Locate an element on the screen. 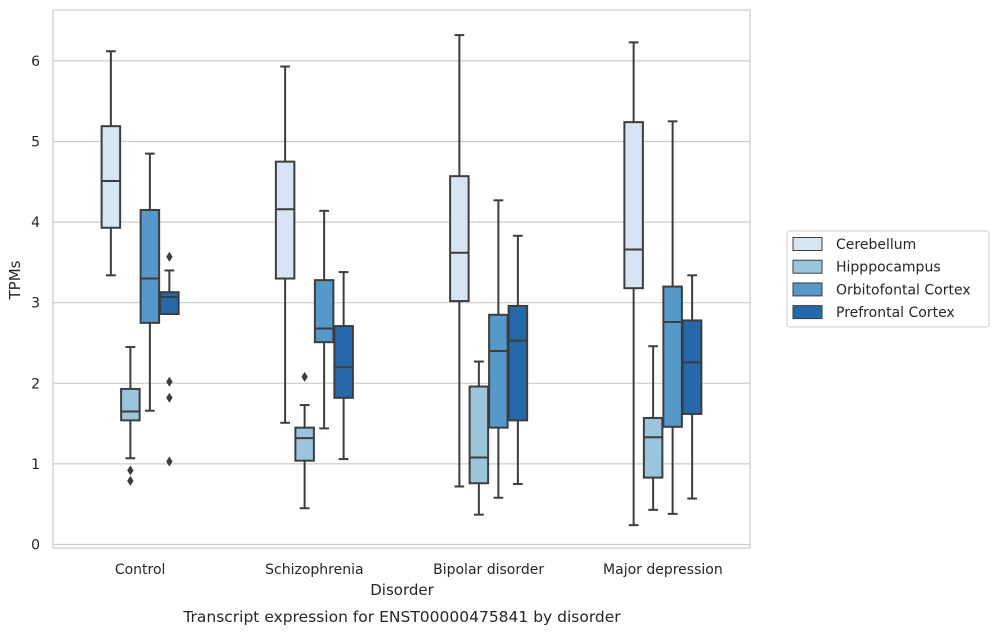 The image size is (999, 634). y-axis-ticks: 0 1 2 3 4 5 6 is located at coordinates (35, 304).